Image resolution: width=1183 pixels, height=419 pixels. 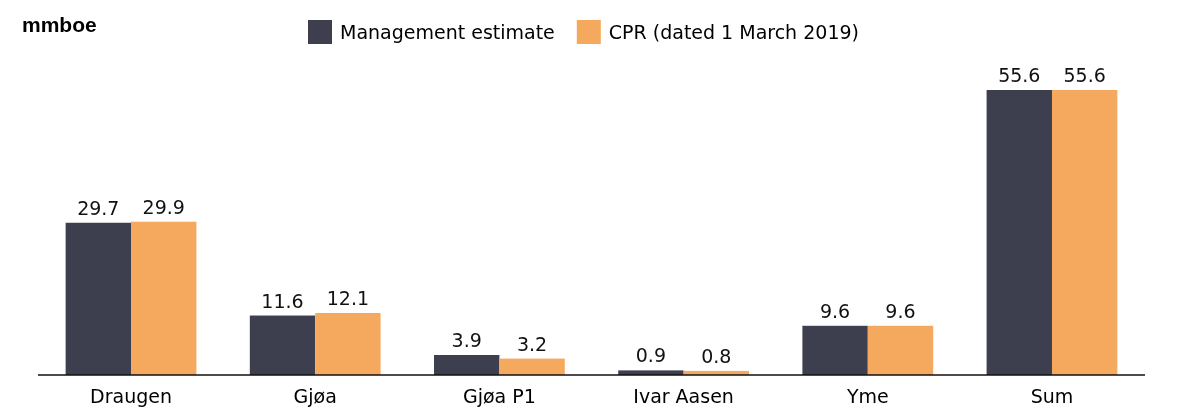 What do you see at coordinates (131, 396) in the screenshot?
I see `x-tick-label: Draugen` at bounding box center [131, 396].